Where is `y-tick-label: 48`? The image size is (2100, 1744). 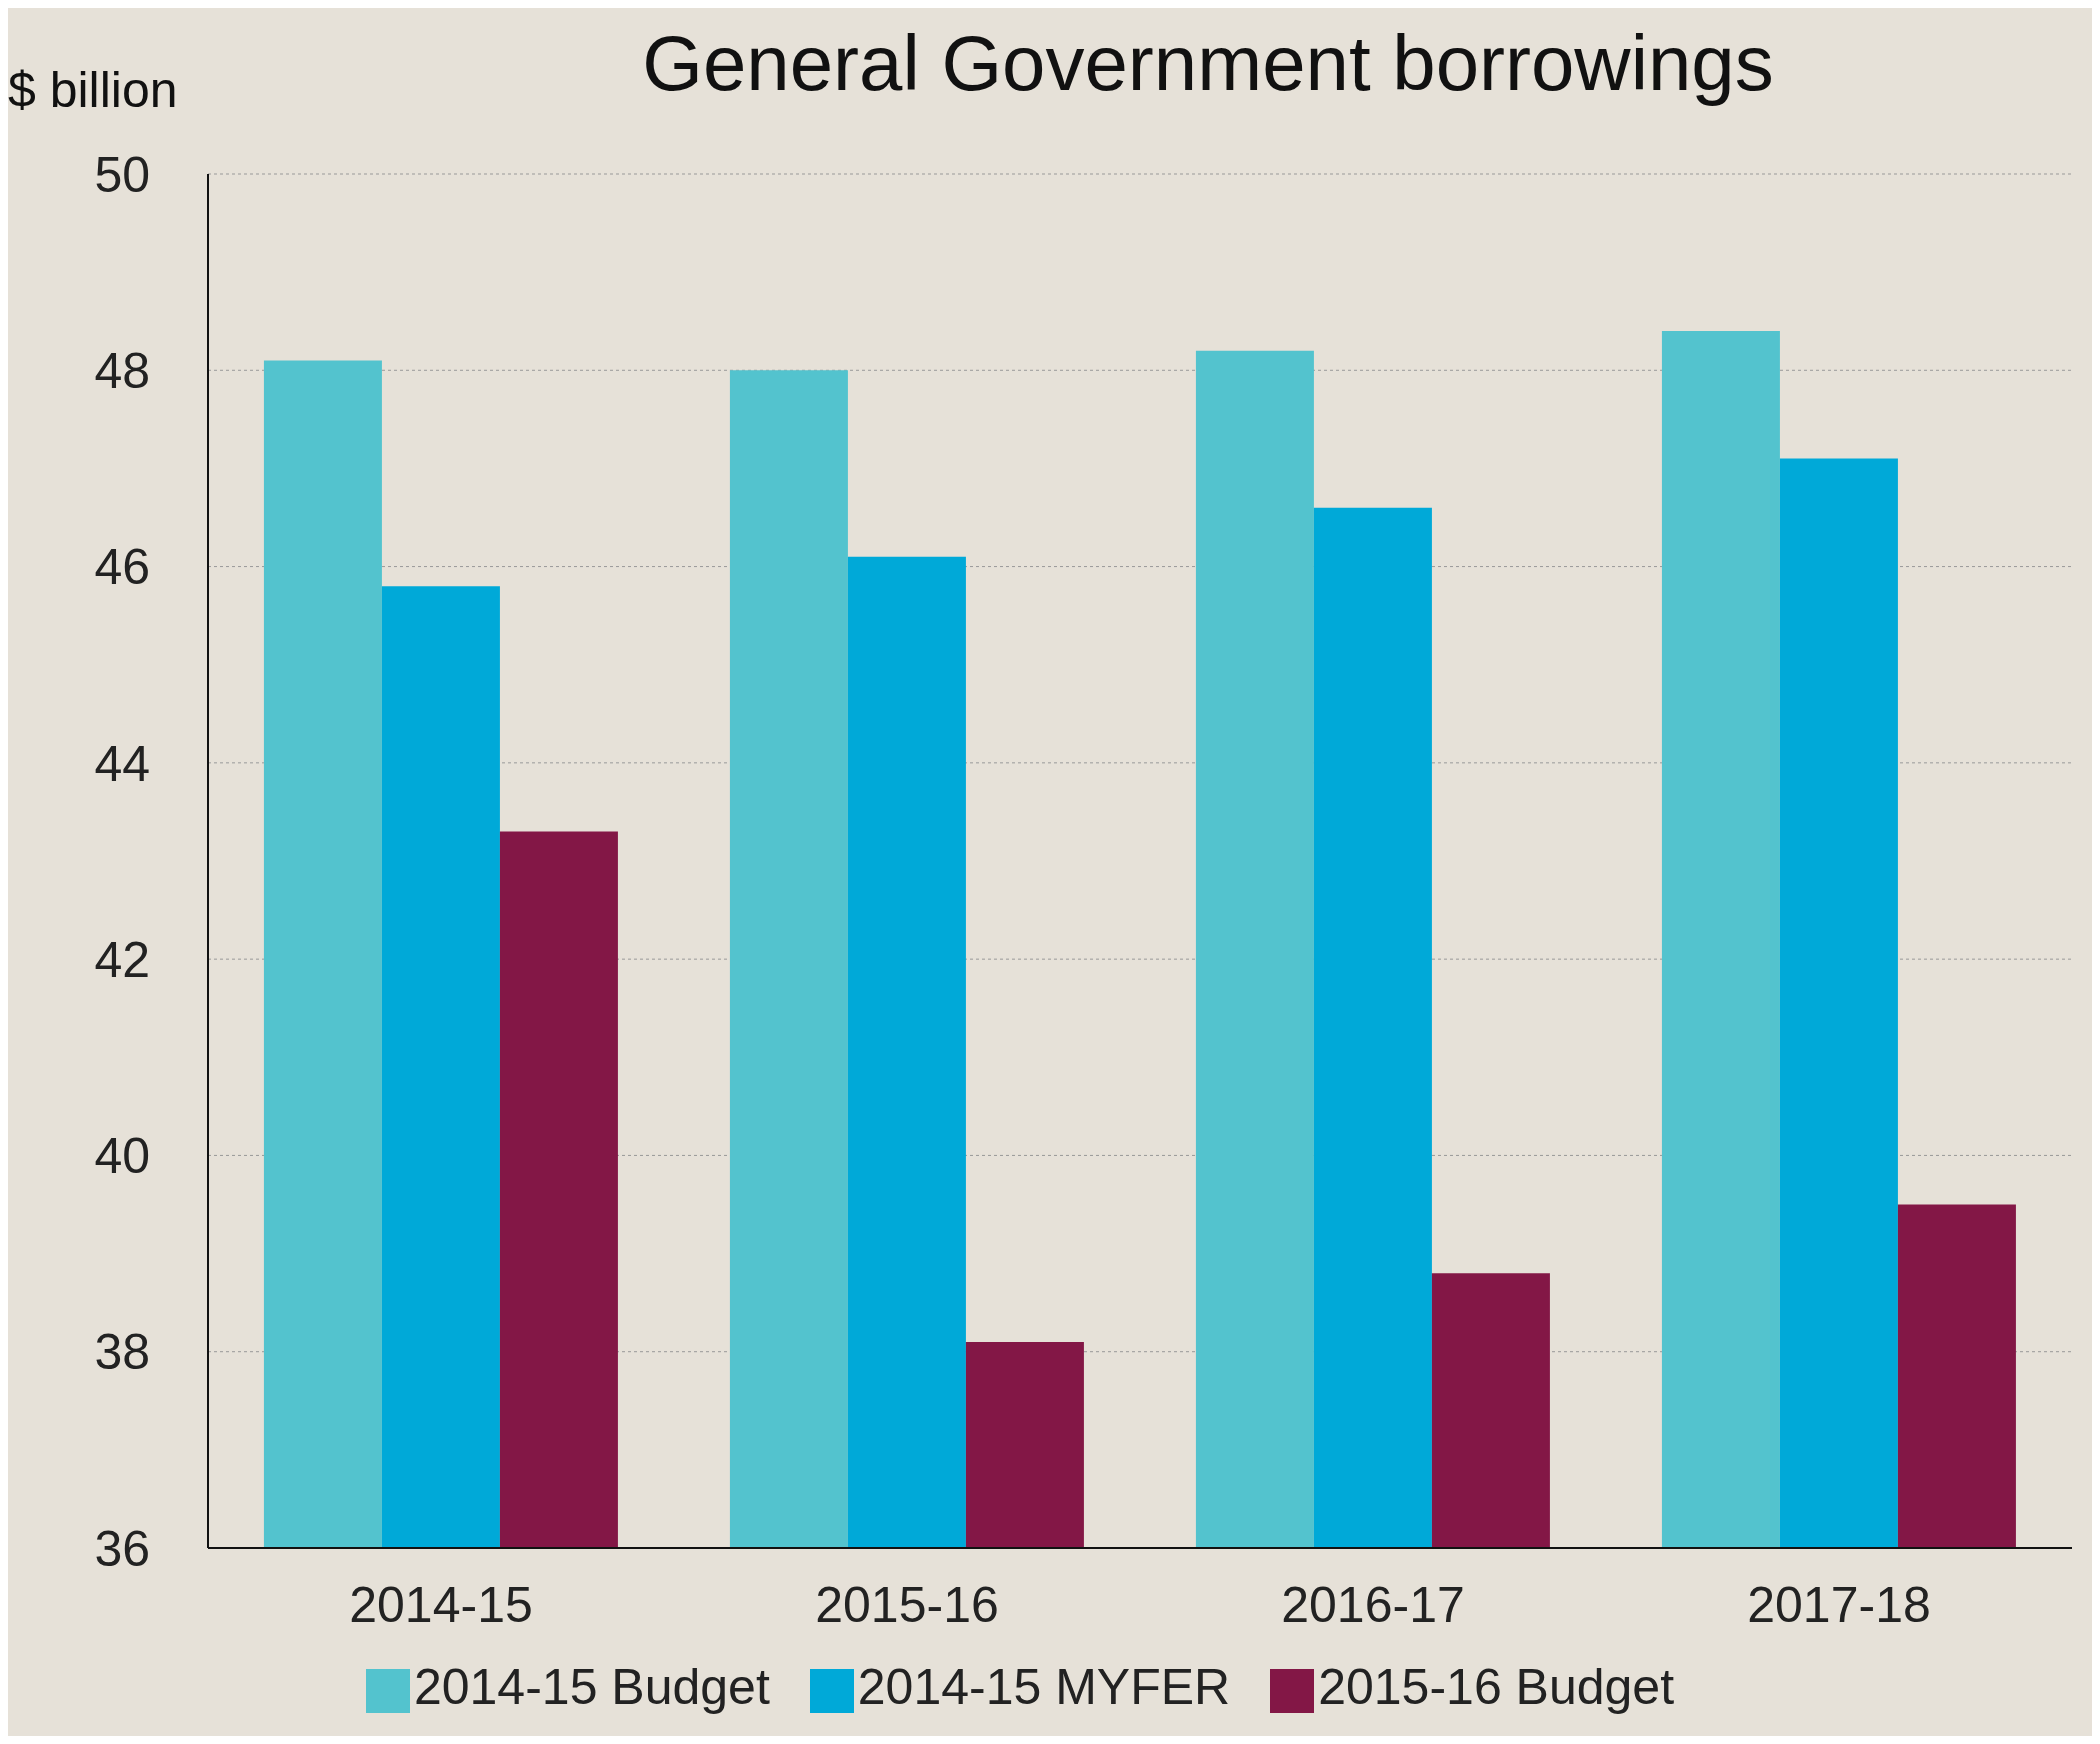
y-tick-label: 48 is located at coordinates (122, 371).